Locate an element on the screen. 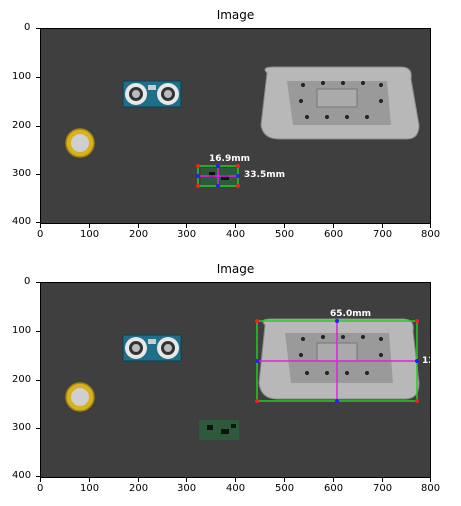 The width and height of the screenshot is (461, 506). measurement-box: 65.0mm 12 is located at coordinates (343, 356).